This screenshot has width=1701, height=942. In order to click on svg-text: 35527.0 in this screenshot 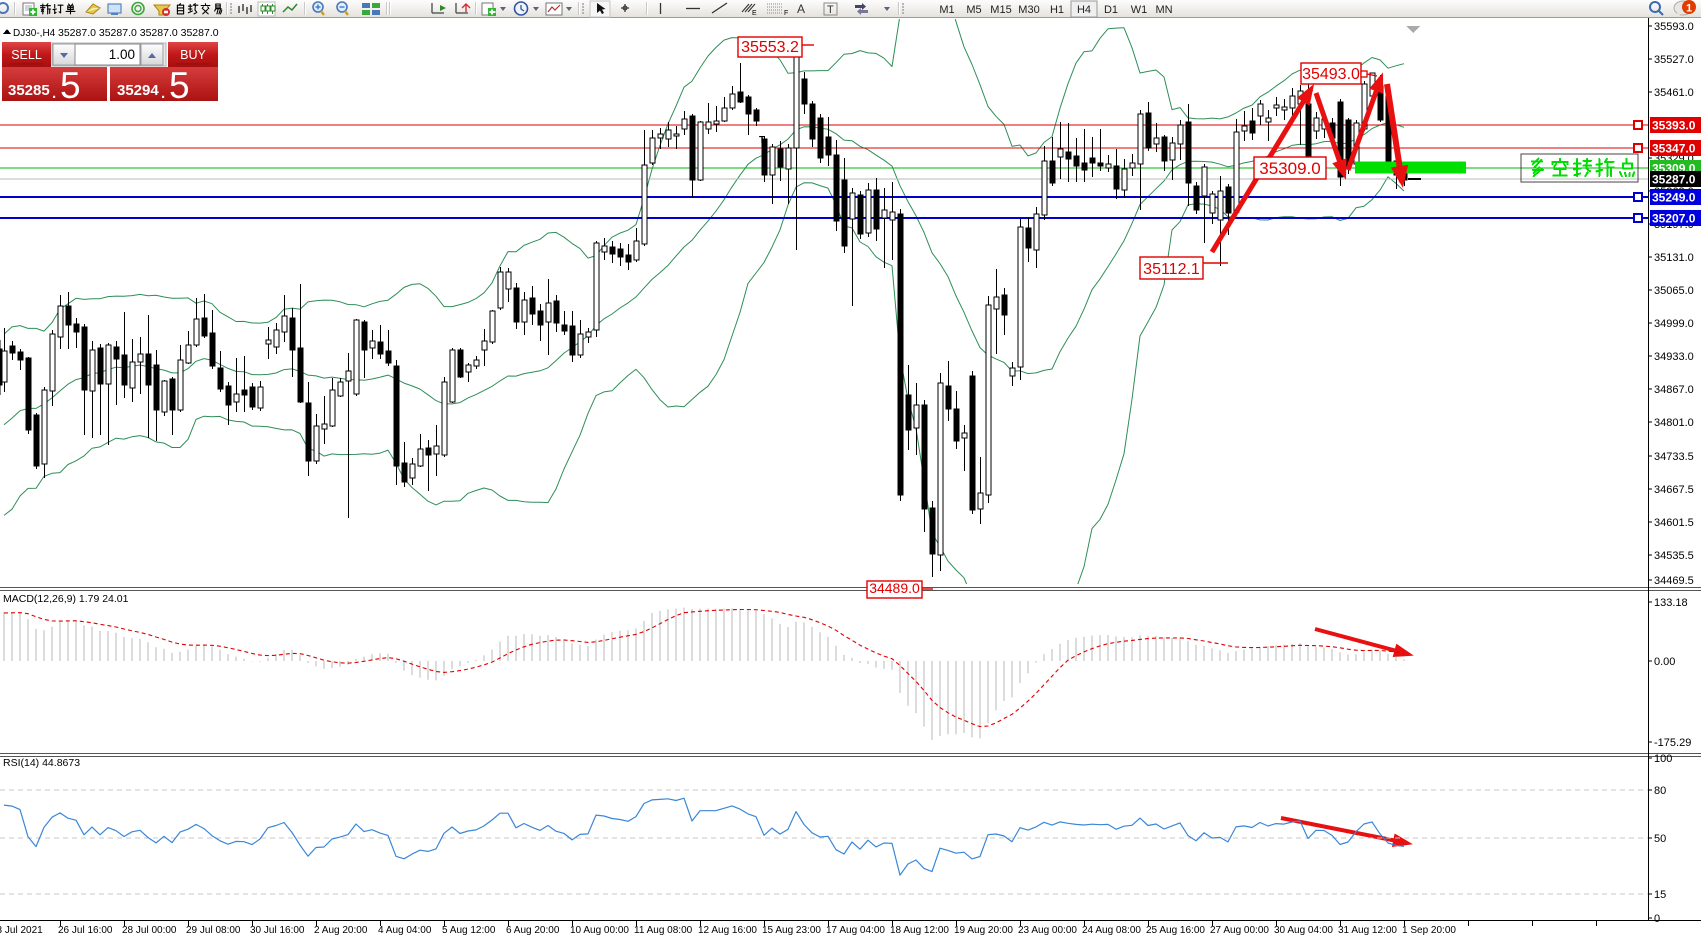, I will do `click(1674, 60)`.